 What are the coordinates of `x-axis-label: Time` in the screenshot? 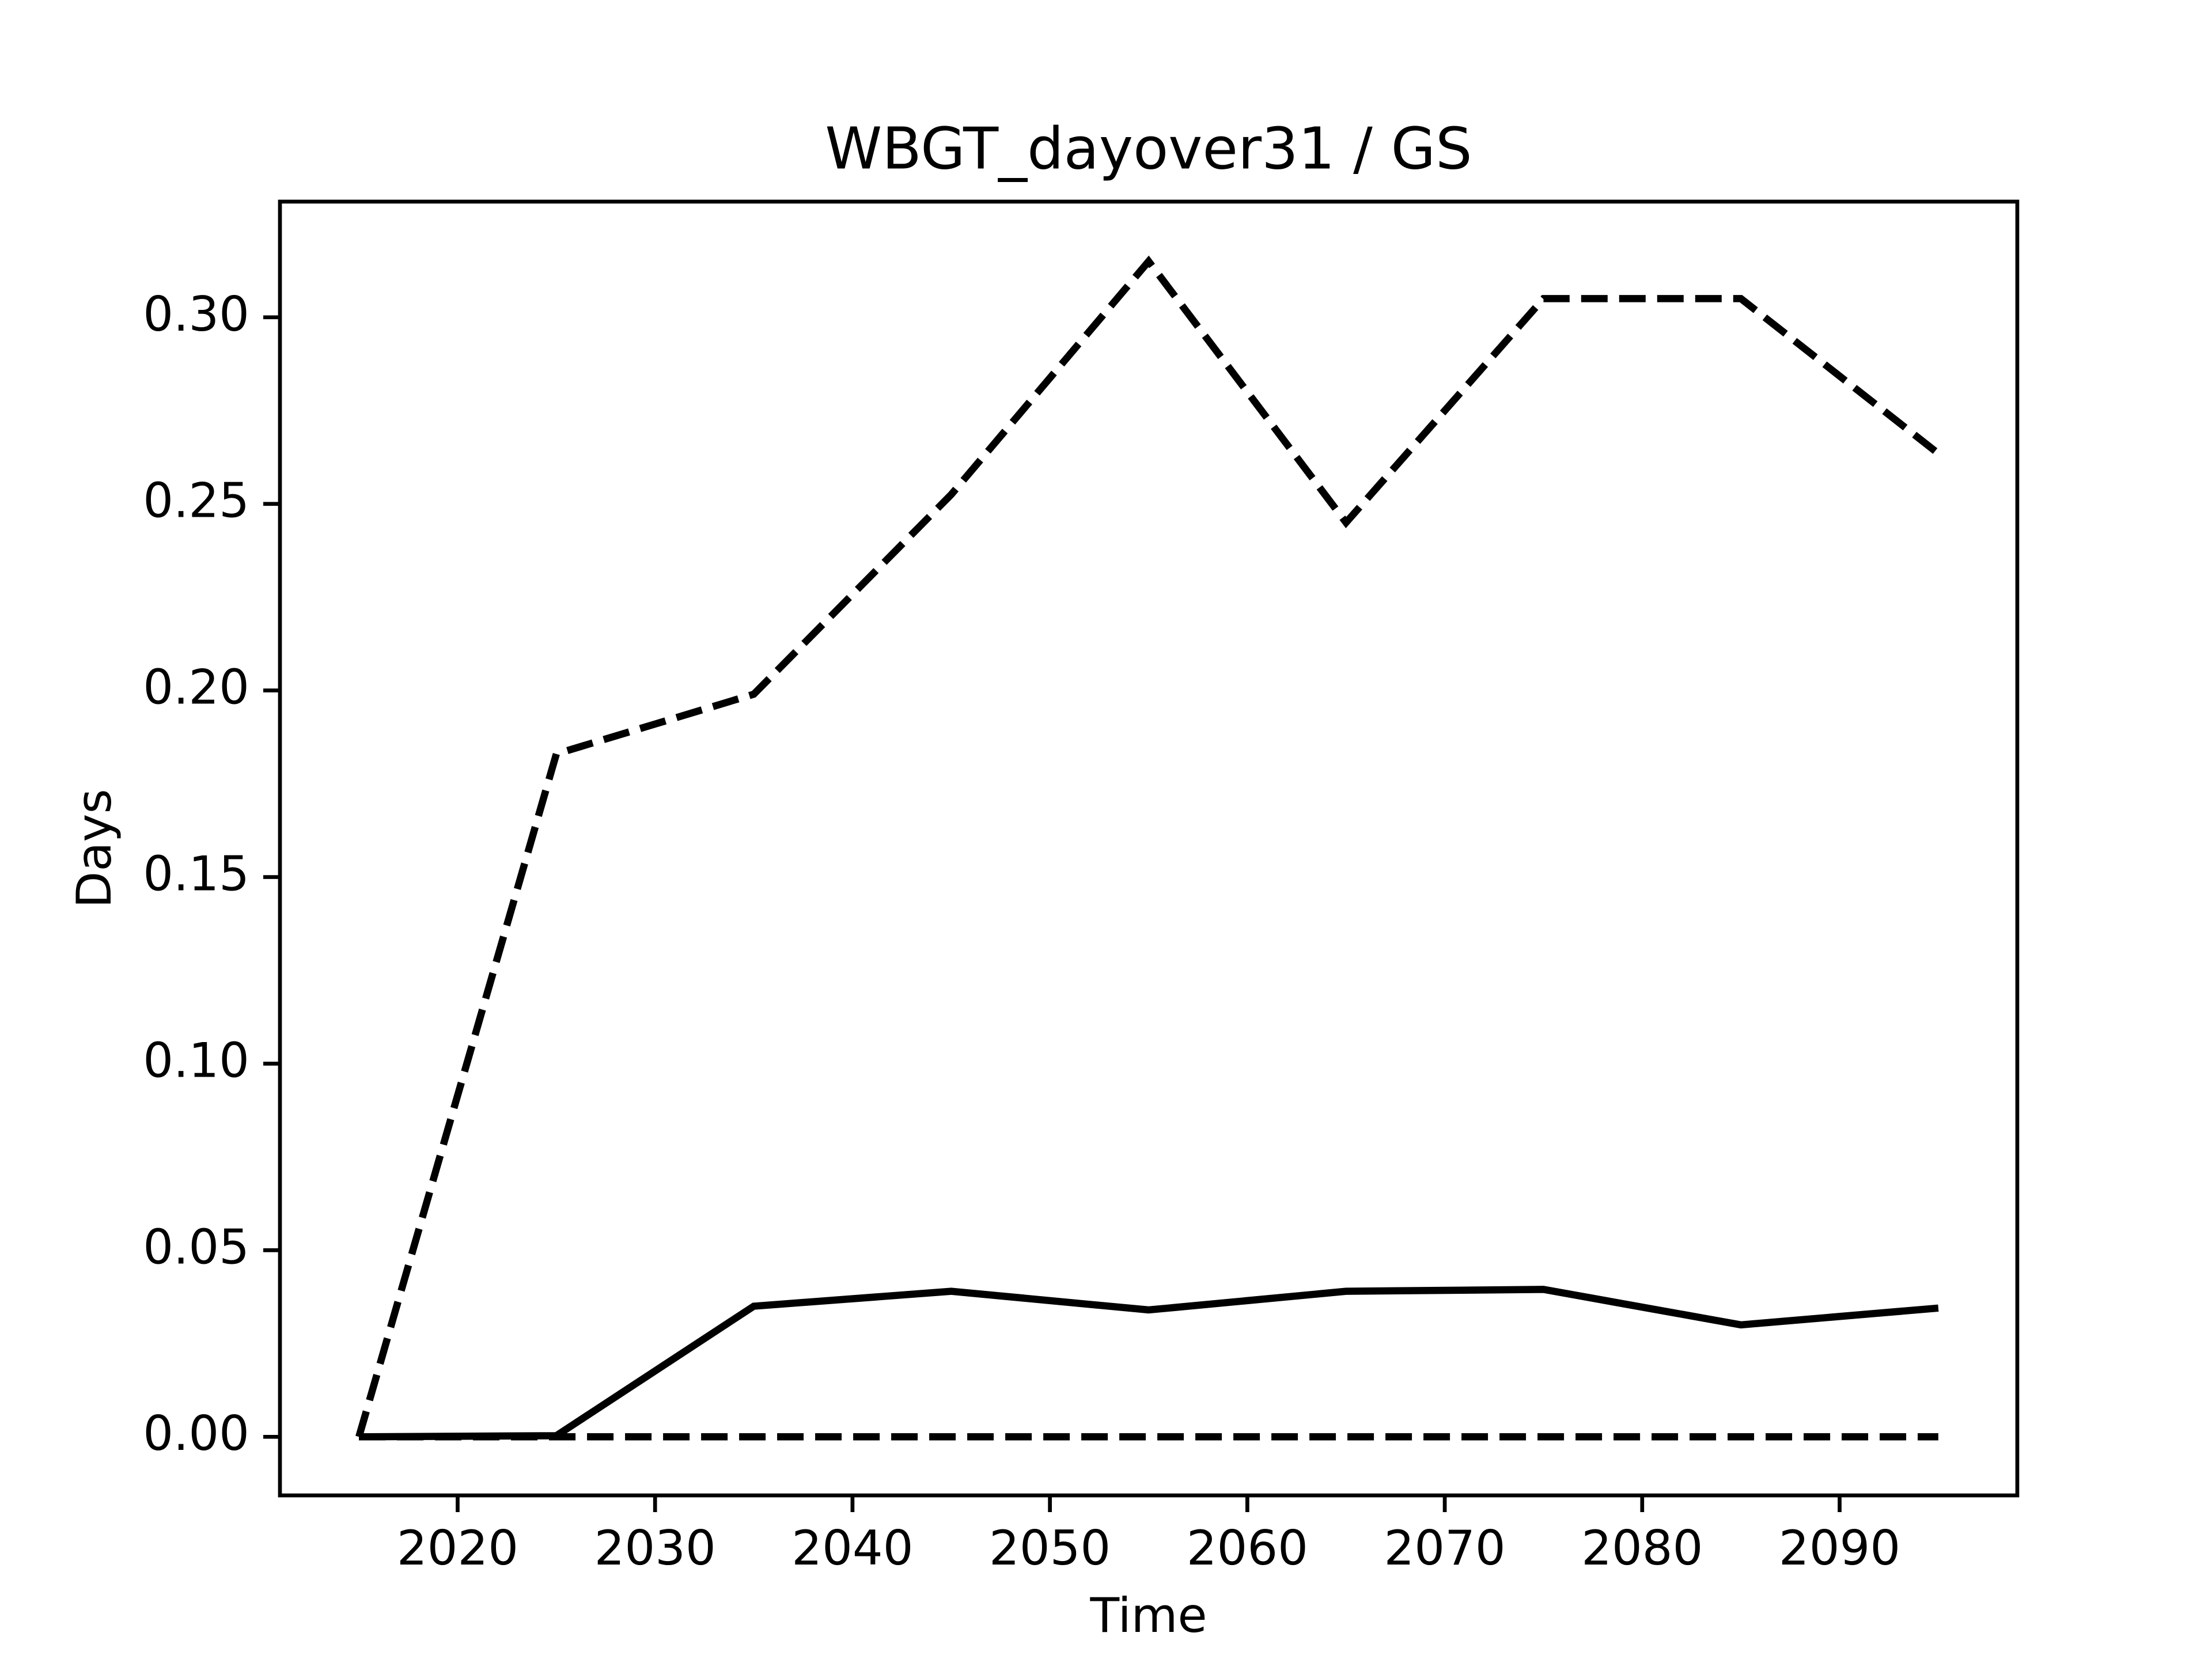 It's located at (1148, 1615).